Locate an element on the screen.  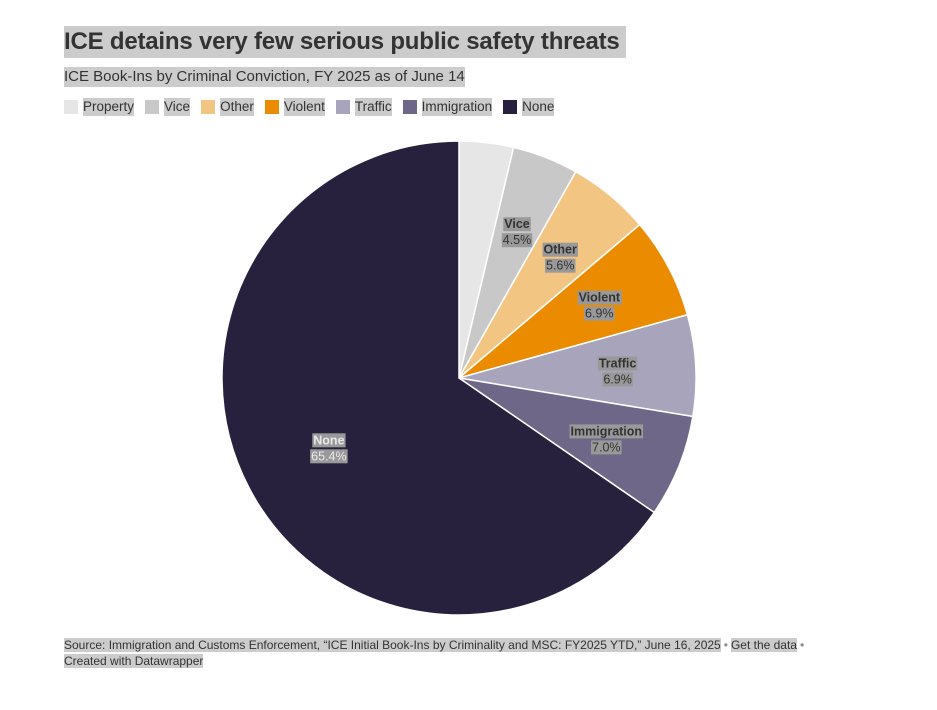
slice-label-name: Violent is located at coordinates (600, 298).